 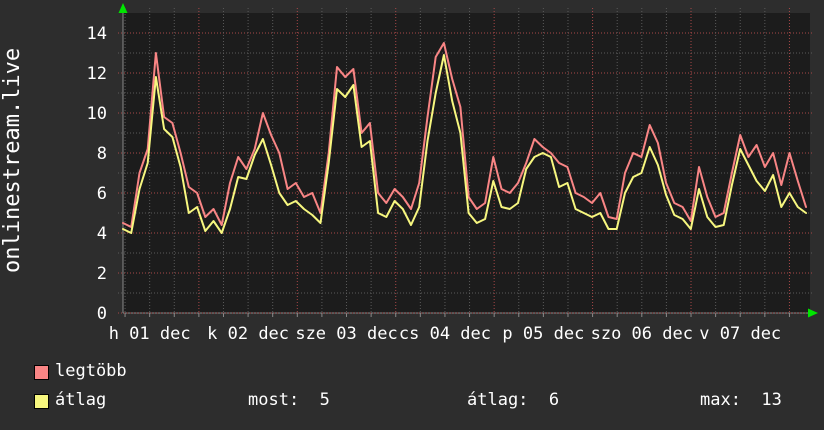 I want to click on legend-label-atlag: átlag, so click(x=81, y=400).